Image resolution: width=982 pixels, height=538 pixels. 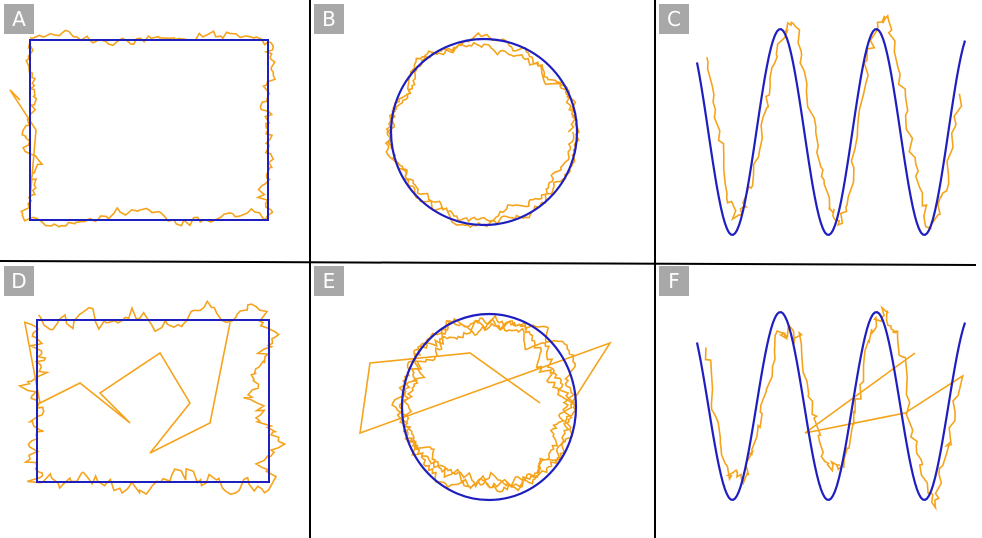 What do you see at coordinates (329, 281) in the screenshot?
I see `panel-label-e: E` at bounding box center [329, 281].